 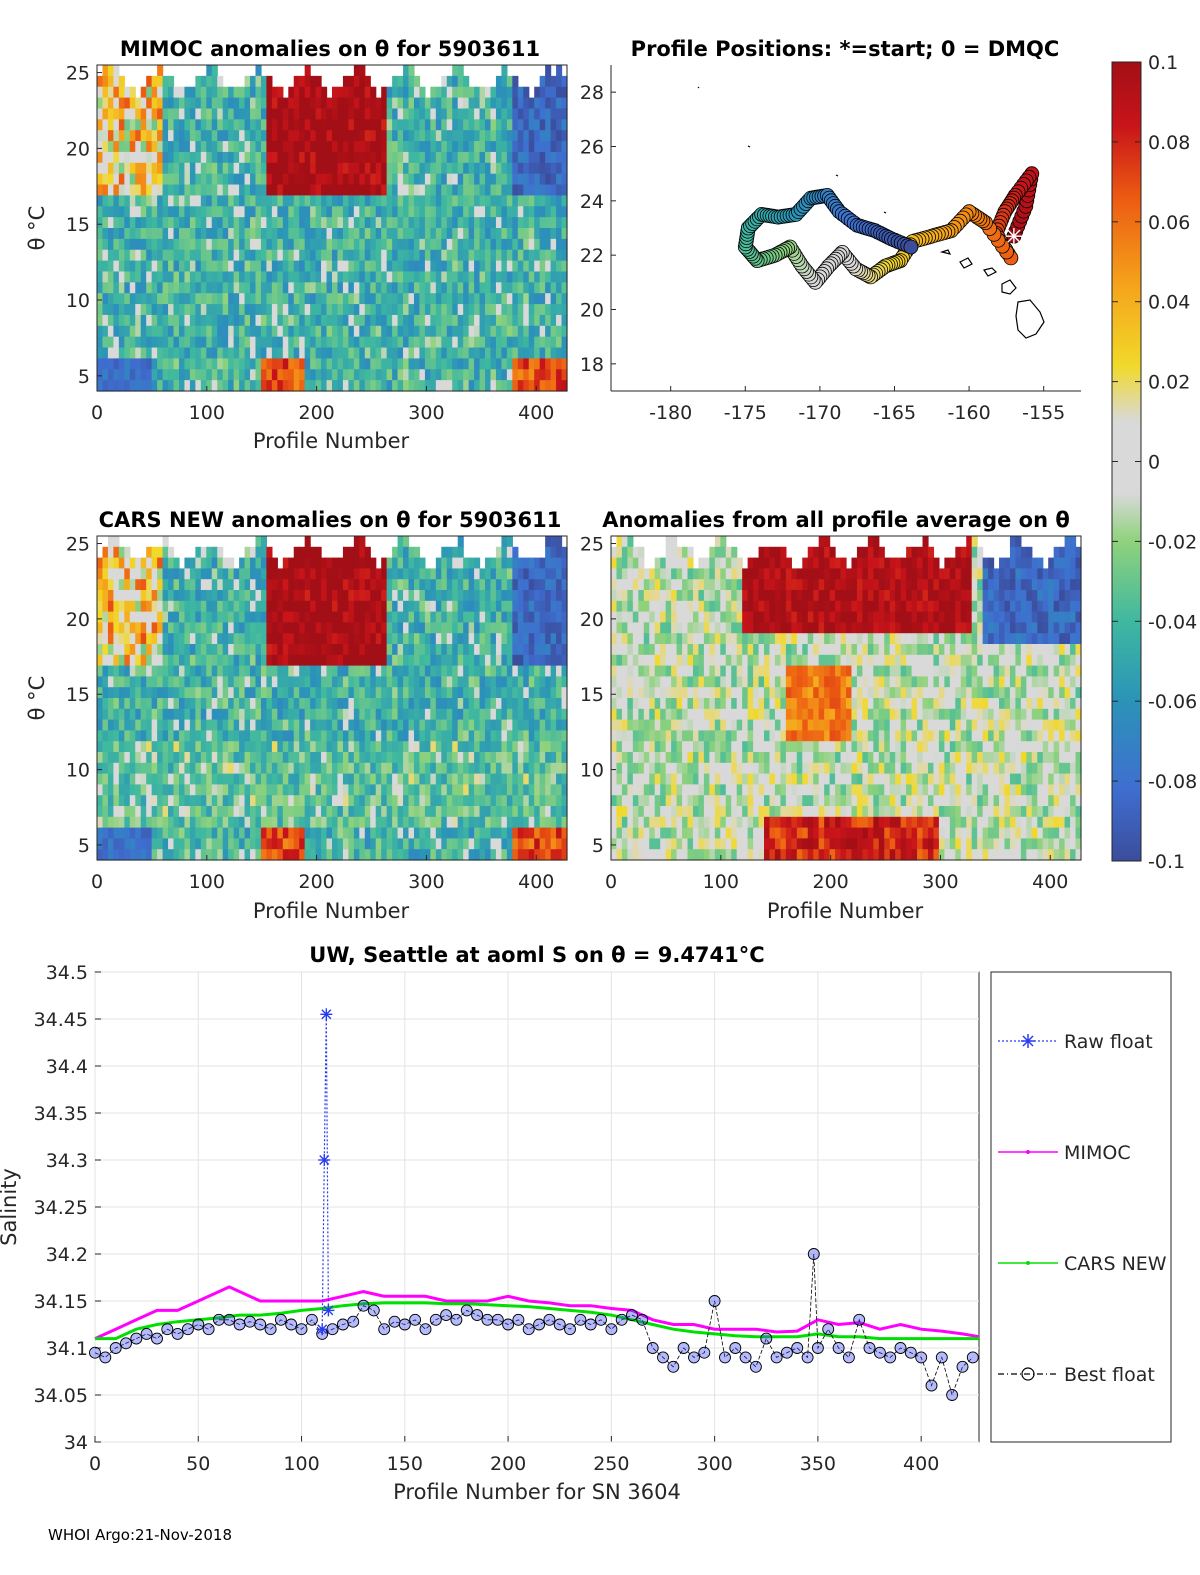 What do you see at coordinates (1014, 236) in the screenshot?
I see `start-asterisk-stroke` at bounding box center [1014, 236].